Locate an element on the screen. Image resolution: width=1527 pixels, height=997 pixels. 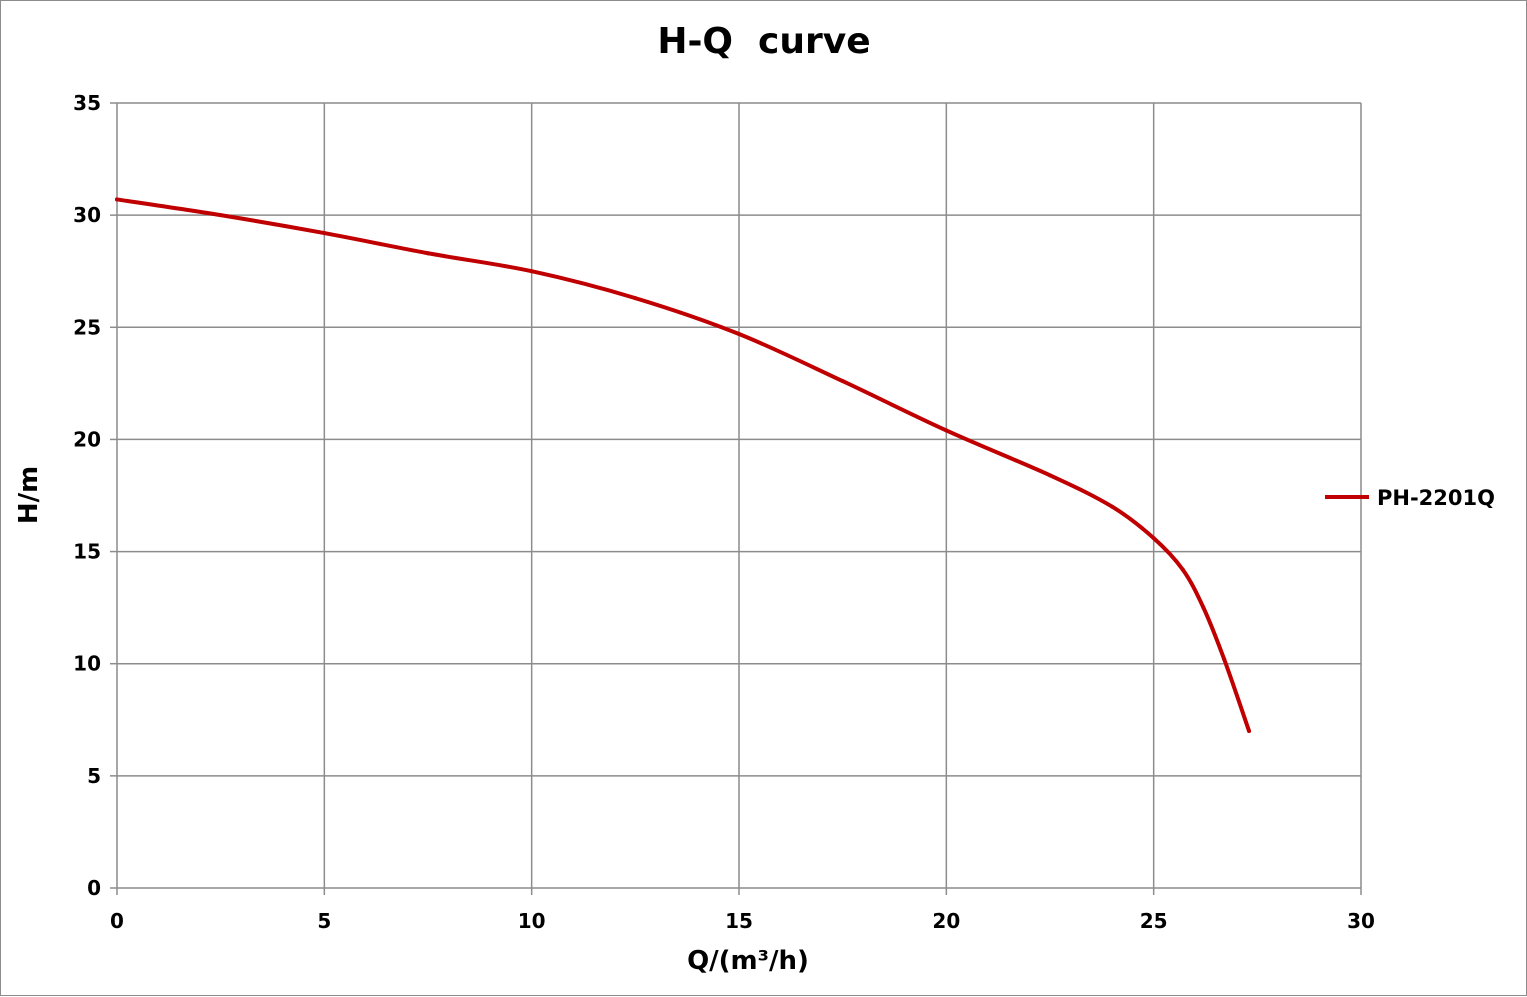
y-tick-label: 25 is located at coordinates (87, 327).